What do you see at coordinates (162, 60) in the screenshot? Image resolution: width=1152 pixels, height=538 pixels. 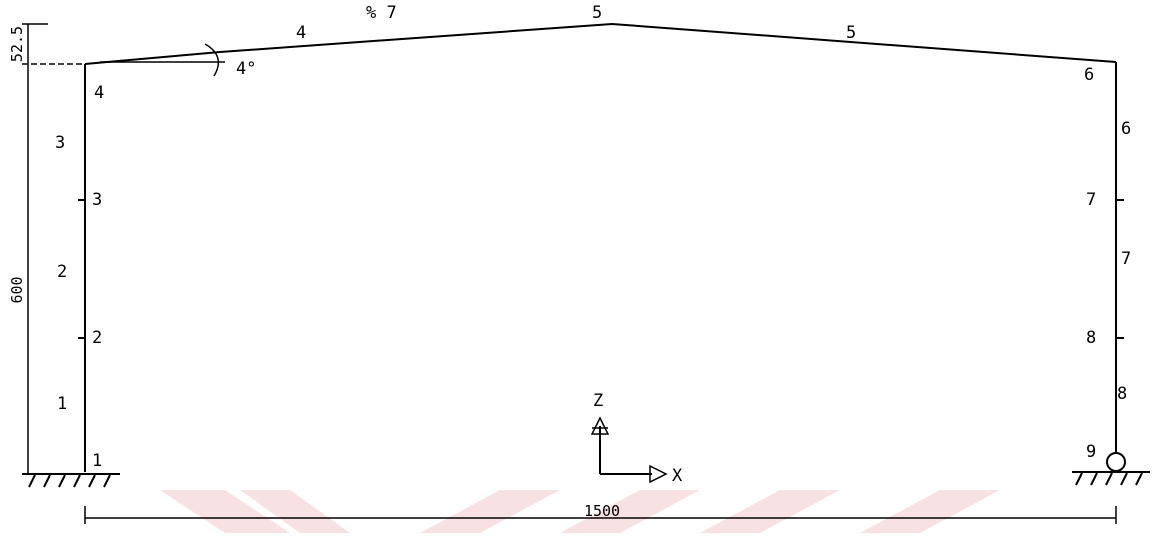 I see `slope-angle-mark` at bounding box center [162, 60].